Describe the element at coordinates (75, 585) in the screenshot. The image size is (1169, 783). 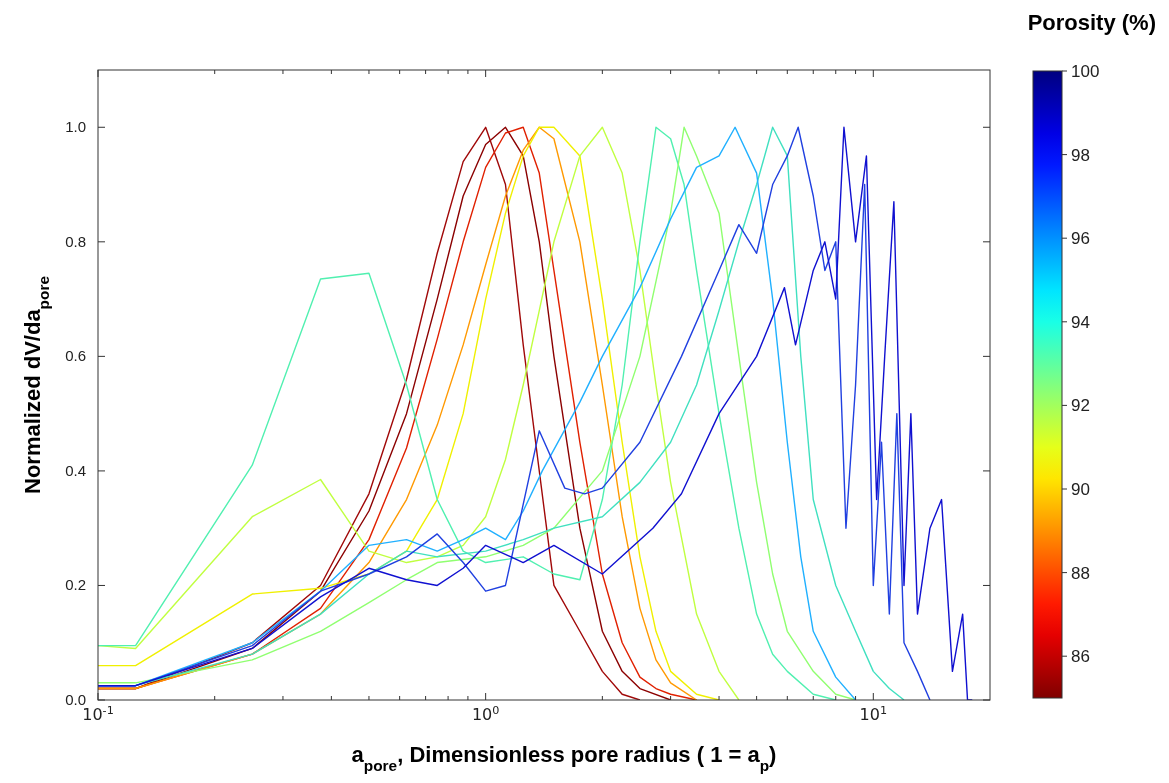
I see `y-tick-label: 0.2` at that location.